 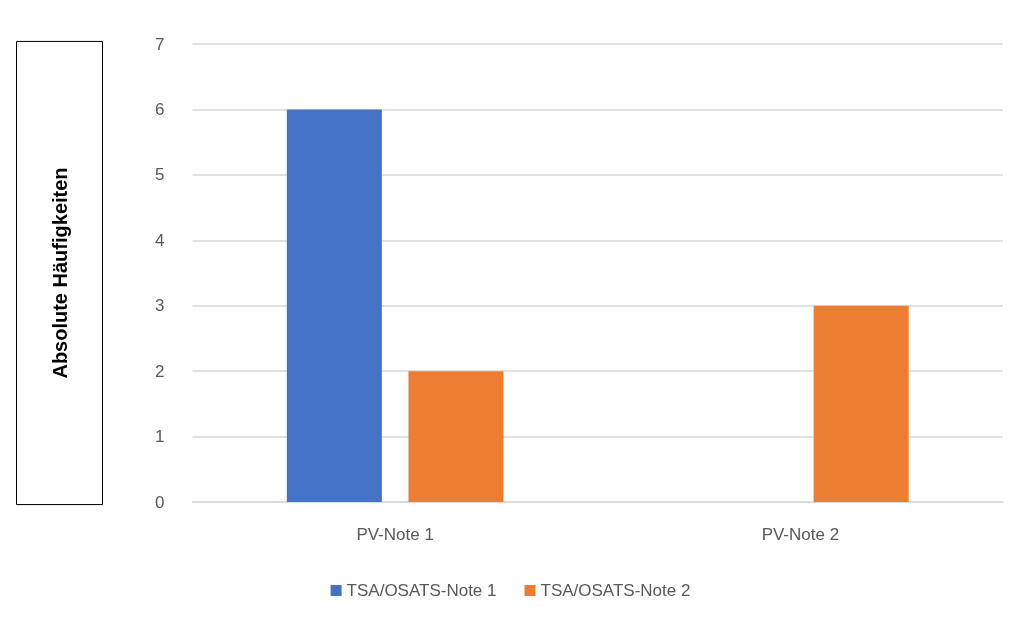 I want to click on x-tick-label: PV-Note 1, so click(x=395, y=534).